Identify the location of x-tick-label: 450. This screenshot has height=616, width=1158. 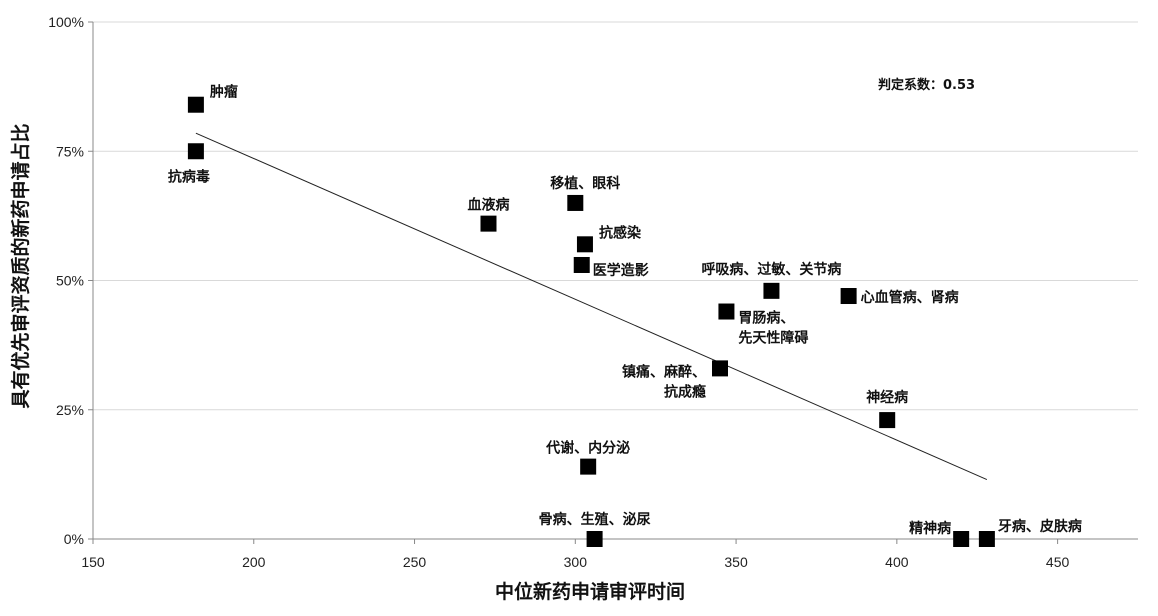
(1058, 562).